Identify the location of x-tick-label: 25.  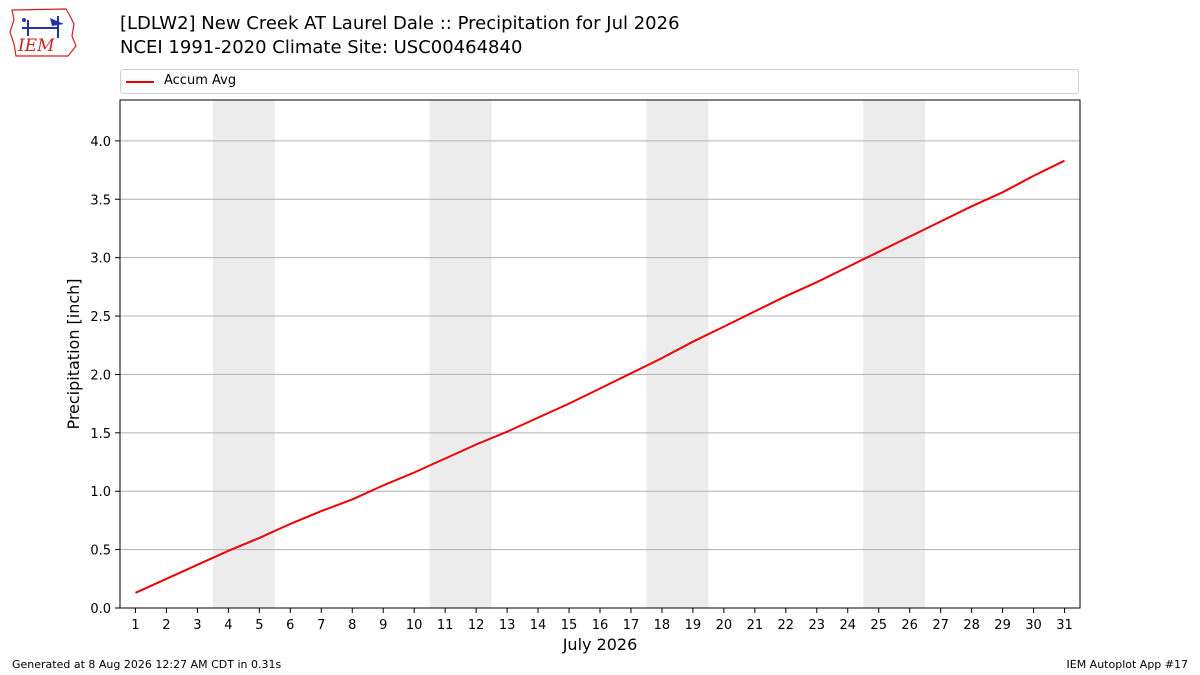
(878, 625).